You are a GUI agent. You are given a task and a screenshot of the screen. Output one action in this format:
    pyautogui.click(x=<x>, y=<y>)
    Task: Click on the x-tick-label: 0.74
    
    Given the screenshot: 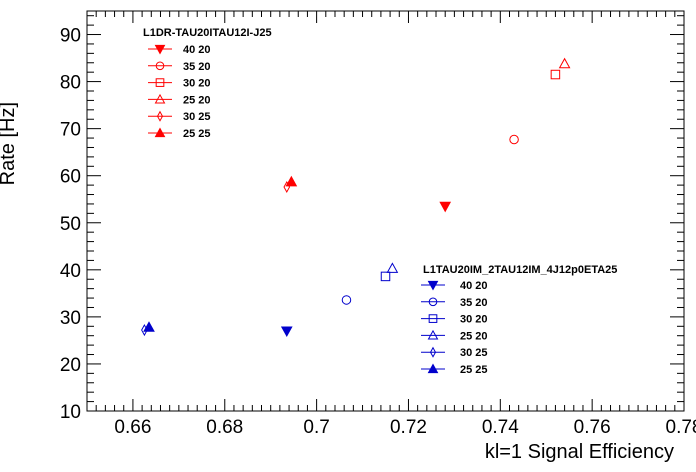 What is the action you would take?
    pyautogui.click(x=500, y=427)
    